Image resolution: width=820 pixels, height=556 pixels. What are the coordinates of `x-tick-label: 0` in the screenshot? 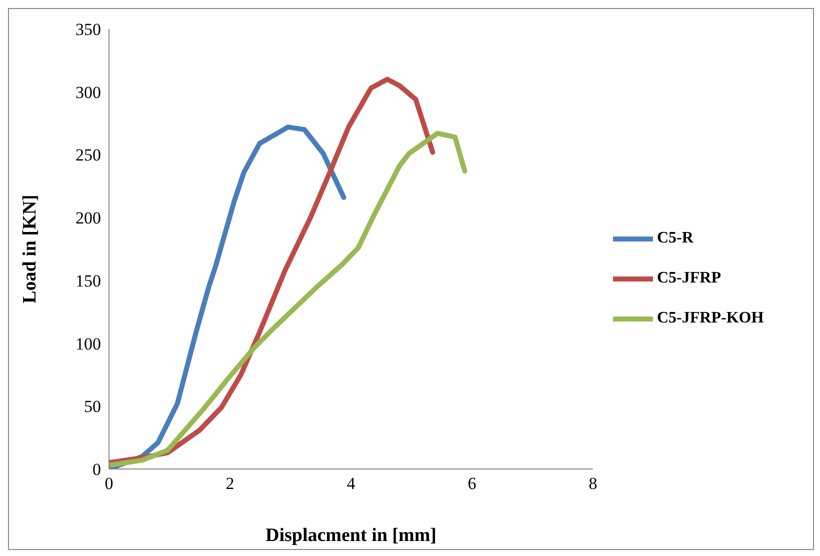 It's located at (109, 484).